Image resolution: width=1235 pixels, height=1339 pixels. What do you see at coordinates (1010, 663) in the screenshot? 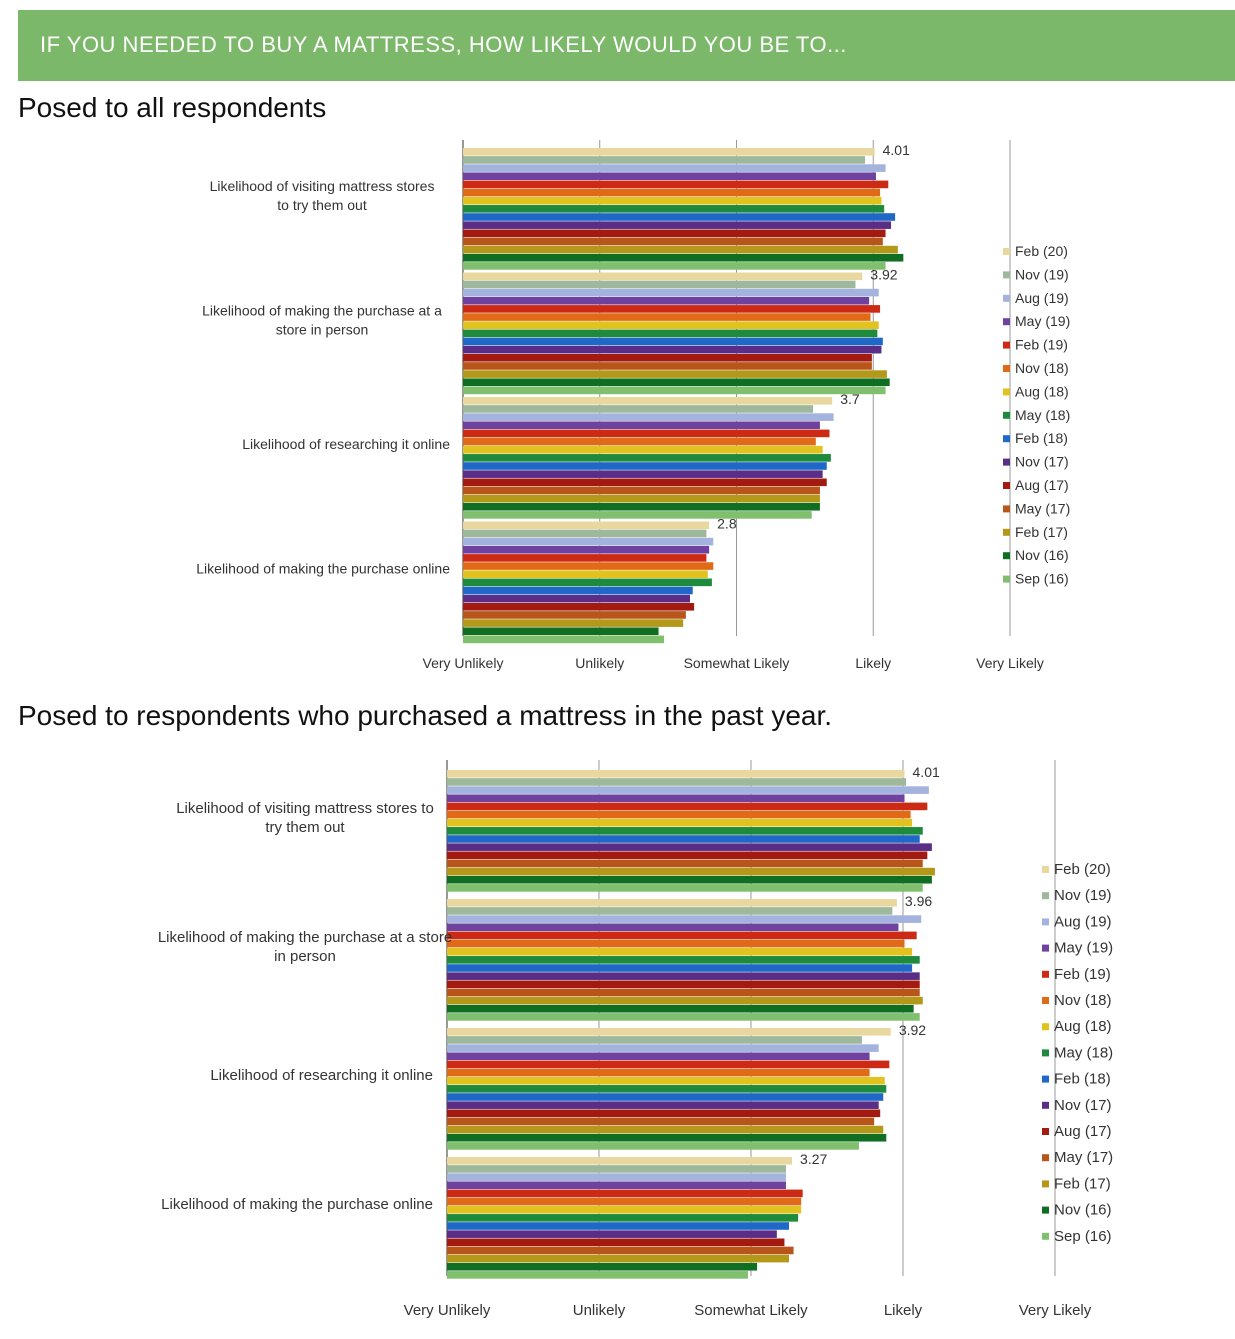
I see `x-tick-label-4: Very Likely` at bounding box center [1010, 663].